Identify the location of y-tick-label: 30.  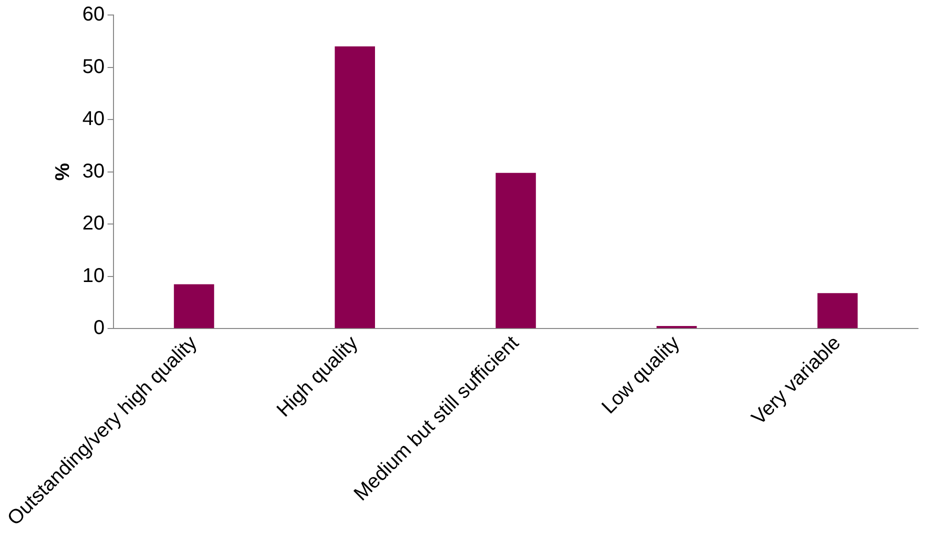
(93, 171).